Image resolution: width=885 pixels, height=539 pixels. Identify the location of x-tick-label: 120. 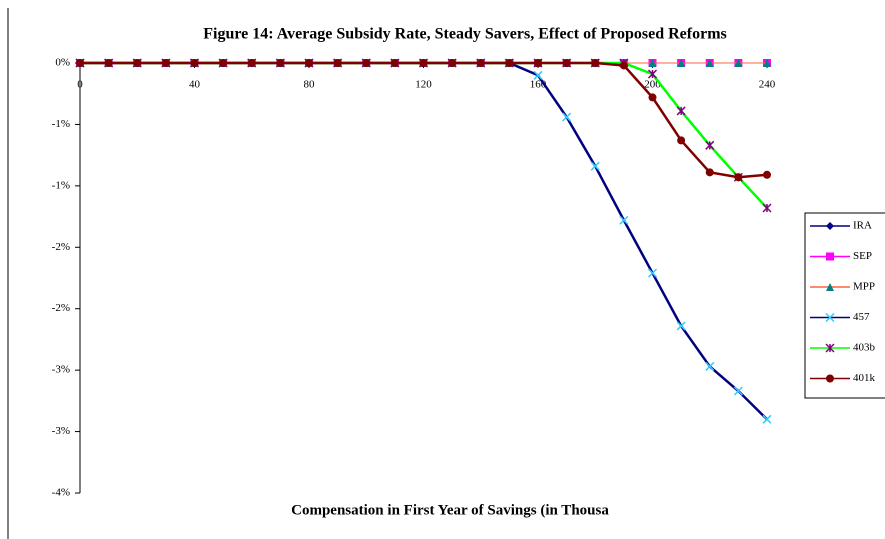
(423, 85).